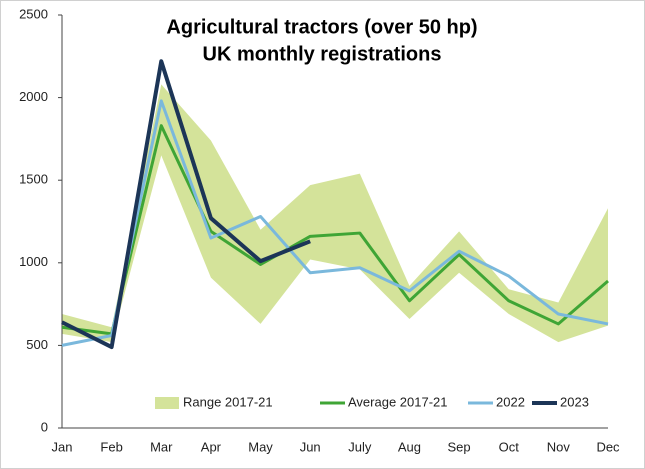 This screenshot has height=469, width=645. What do you see at coordinates (321, 27) in the screenshot?
I see `chart-title: Agricultural tractors (over 50 hp)` at bounding box center [321, 27].